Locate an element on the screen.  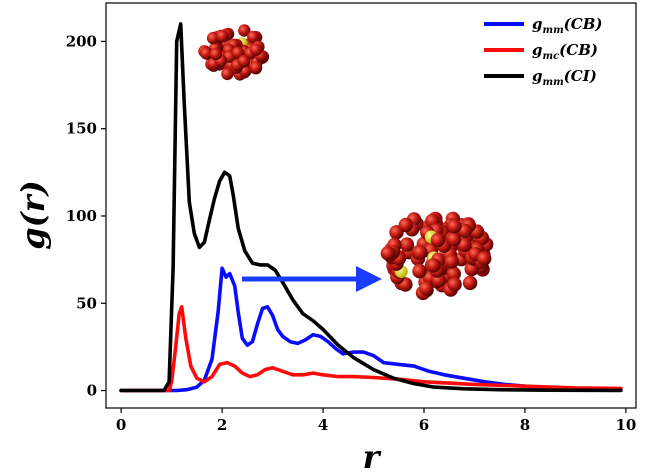
cluster-image-ci is located at coordinates (437, 256).